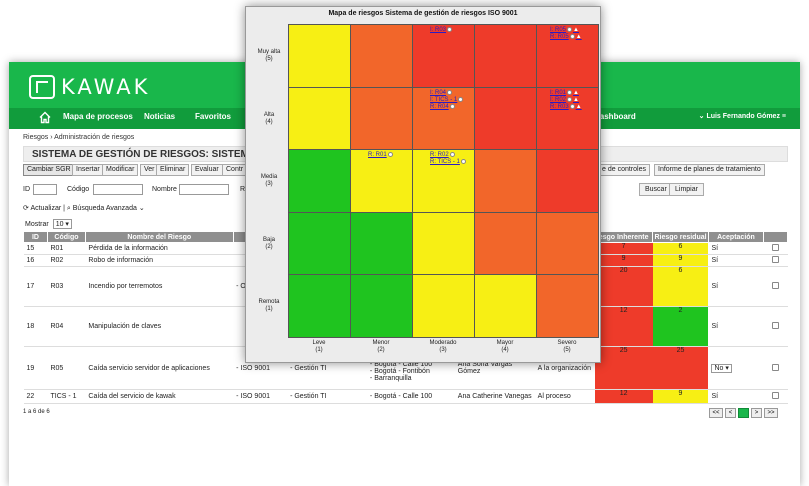 This screenshot has width=809, height=486. What do you see at coordinates (443, 343) in the screenshot?
I see `impact-name: Moderado` at bounding box center [443, 343].